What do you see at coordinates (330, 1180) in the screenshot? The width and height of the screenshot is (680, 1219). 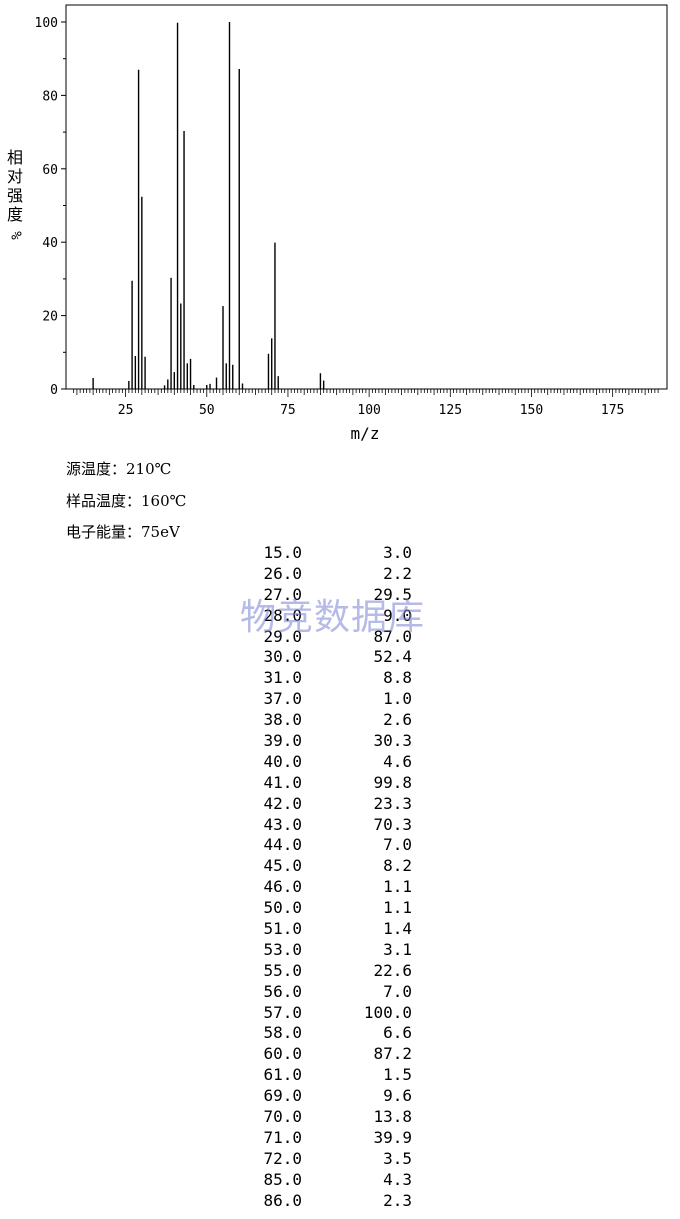 I see `table-row: 85.0 4.3` at bounding box center [330, 1180].